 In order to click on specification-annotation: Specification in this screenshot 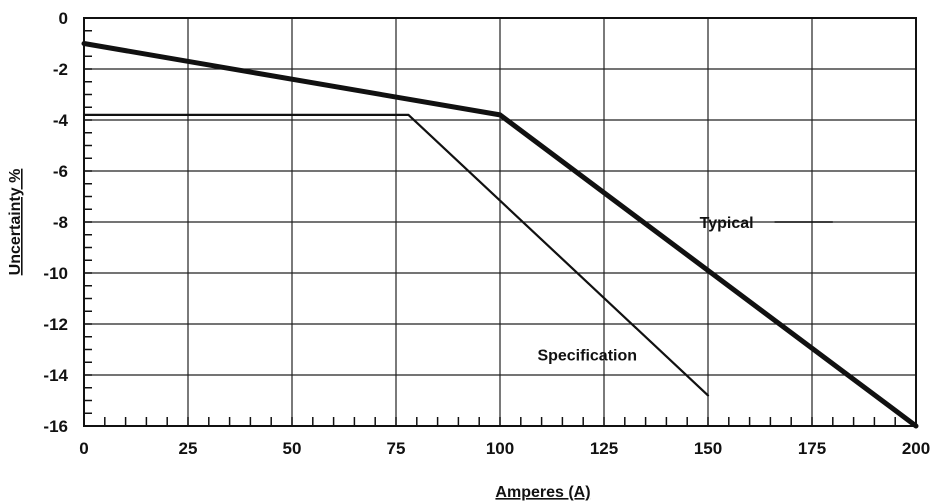, I will do `click(587, 356)`.